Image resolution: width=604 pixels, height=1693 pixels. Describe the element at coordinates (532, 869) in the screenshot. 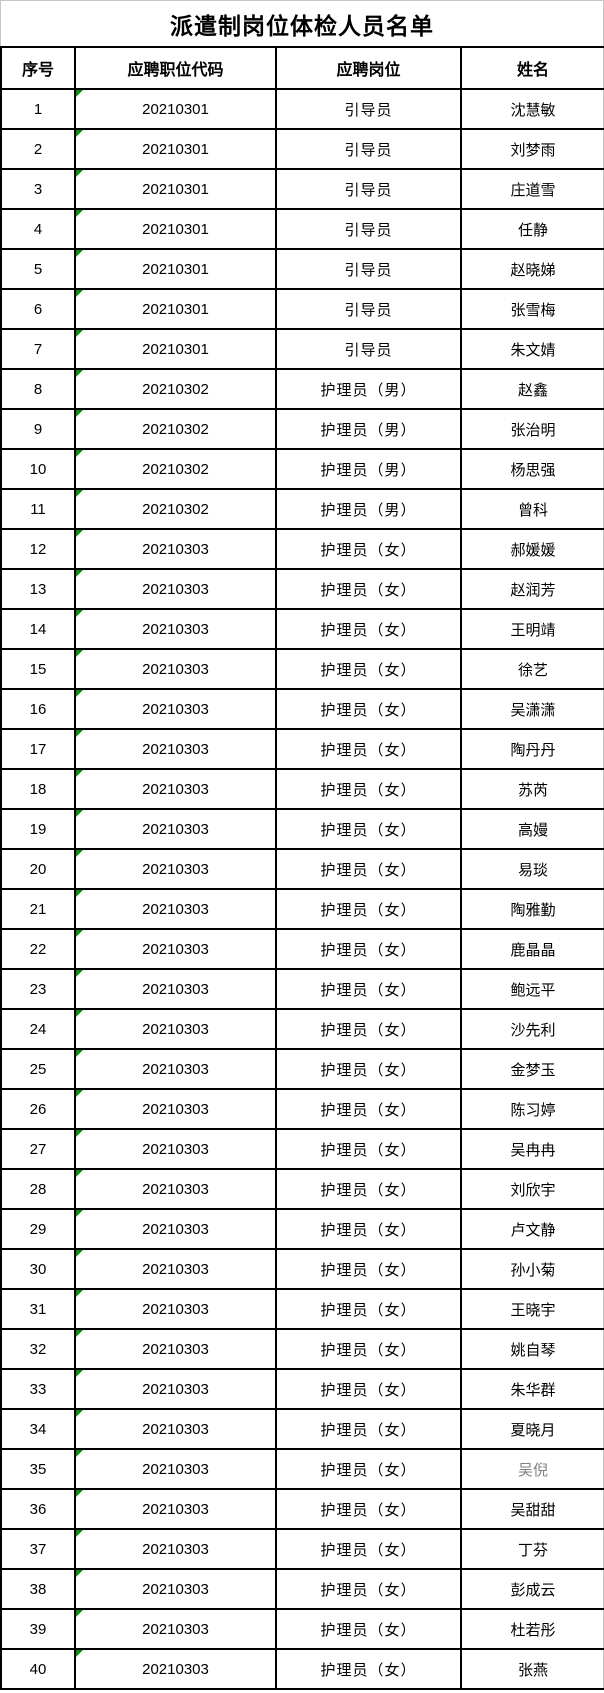

I see `cell-person-name: 易琰` at that location.